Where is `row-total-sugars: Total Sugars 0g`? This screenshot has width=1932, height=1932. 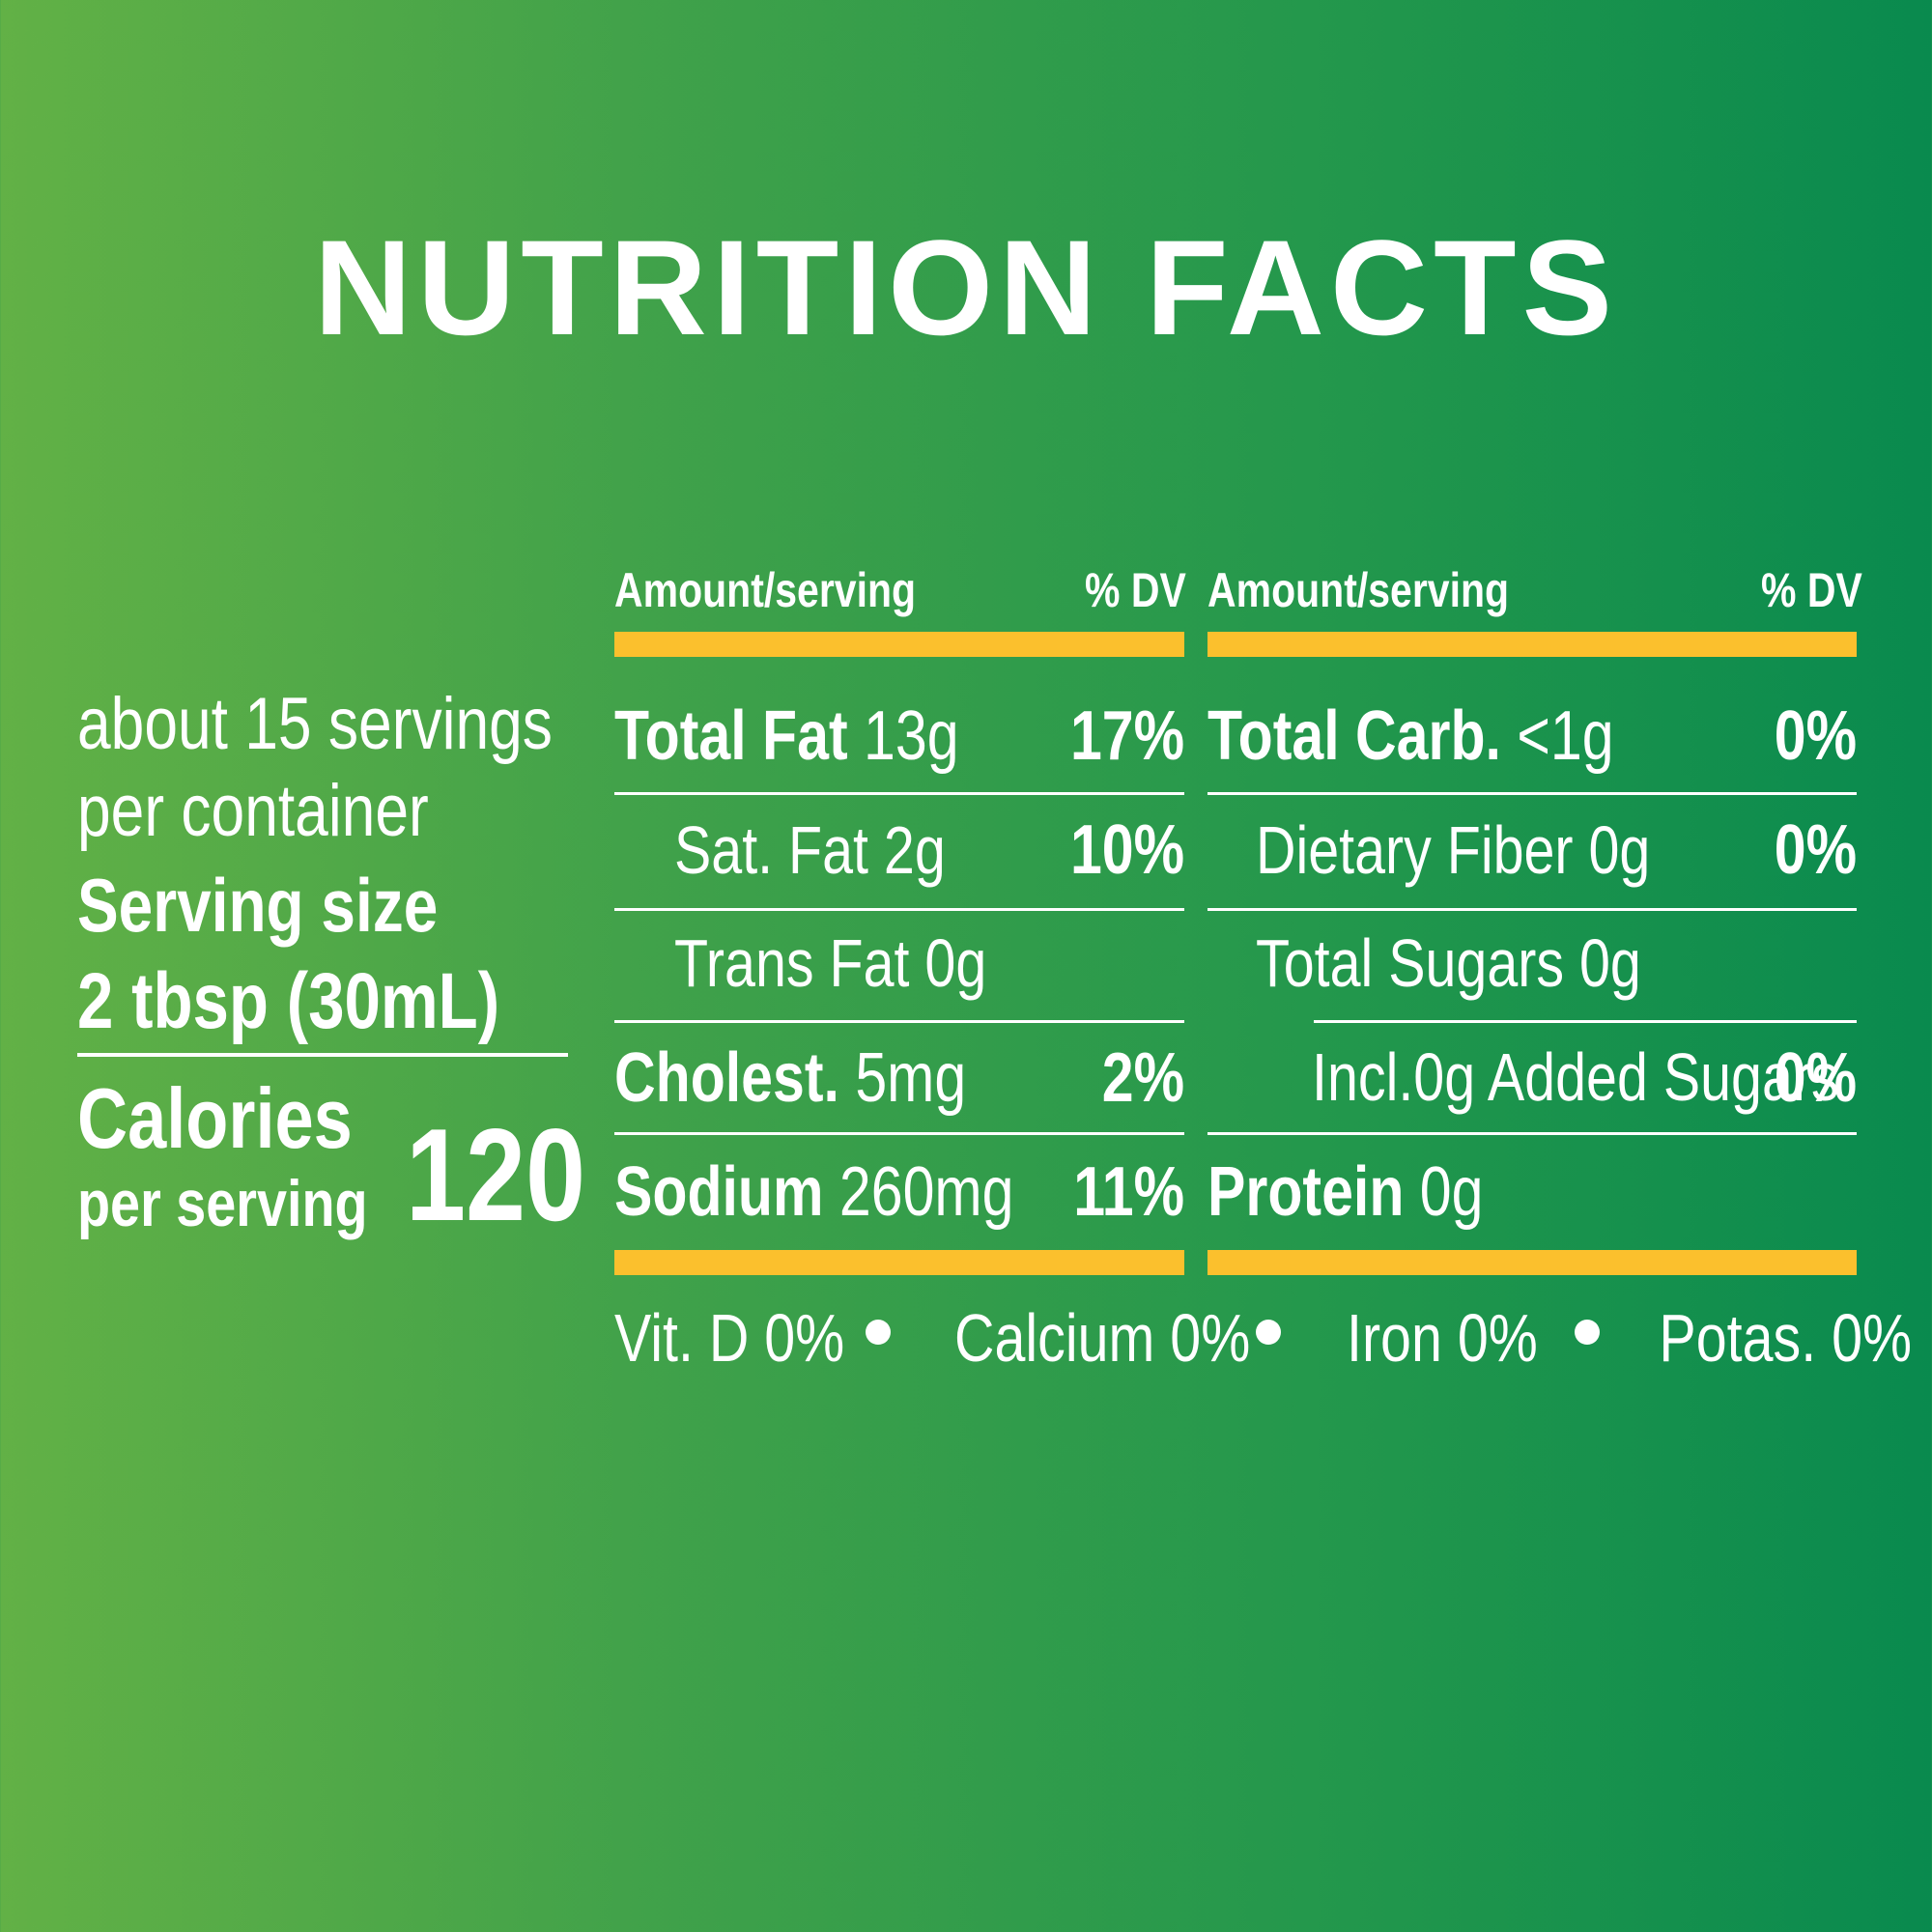
row-total-sugars: Total Sugars 0g is located at coordinates (1448, 963).